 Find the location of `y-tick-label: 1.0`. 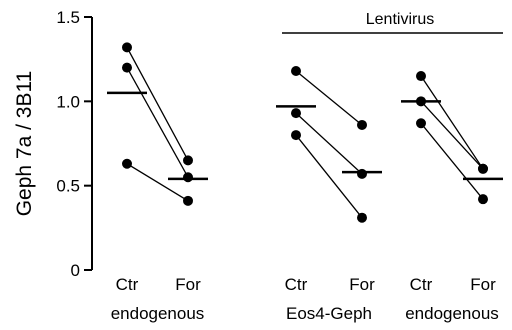

y-tick-label: 1.0 is located at coordinates (68, 101).